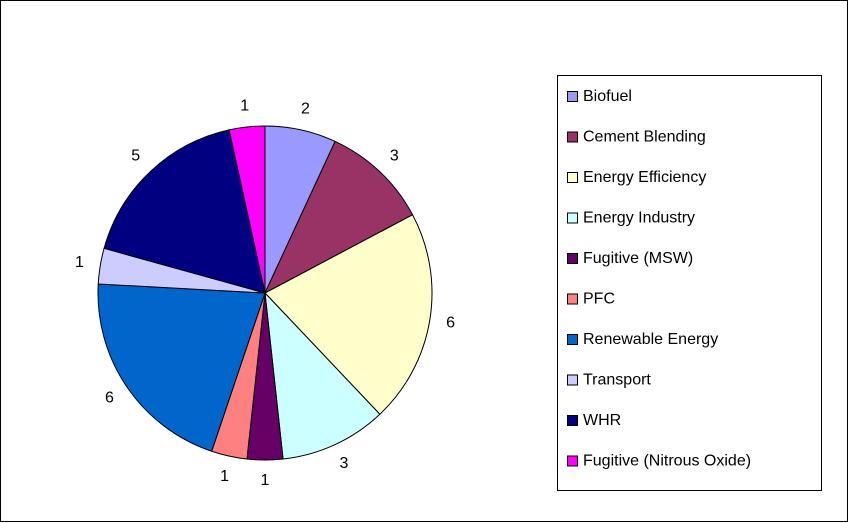  What do you see at coordinates (617, 380) in the screenshot?
I see `legend-label: Transport` at bounding box center [617, 380].